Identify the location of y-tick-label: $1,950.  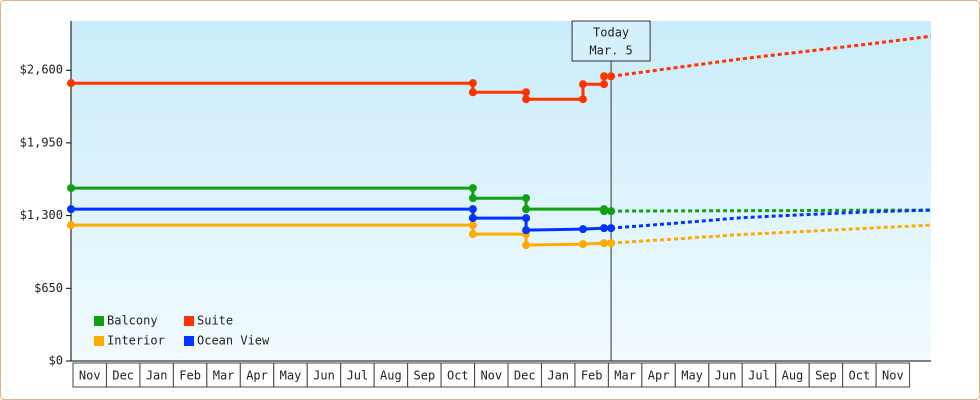
(41, 142).